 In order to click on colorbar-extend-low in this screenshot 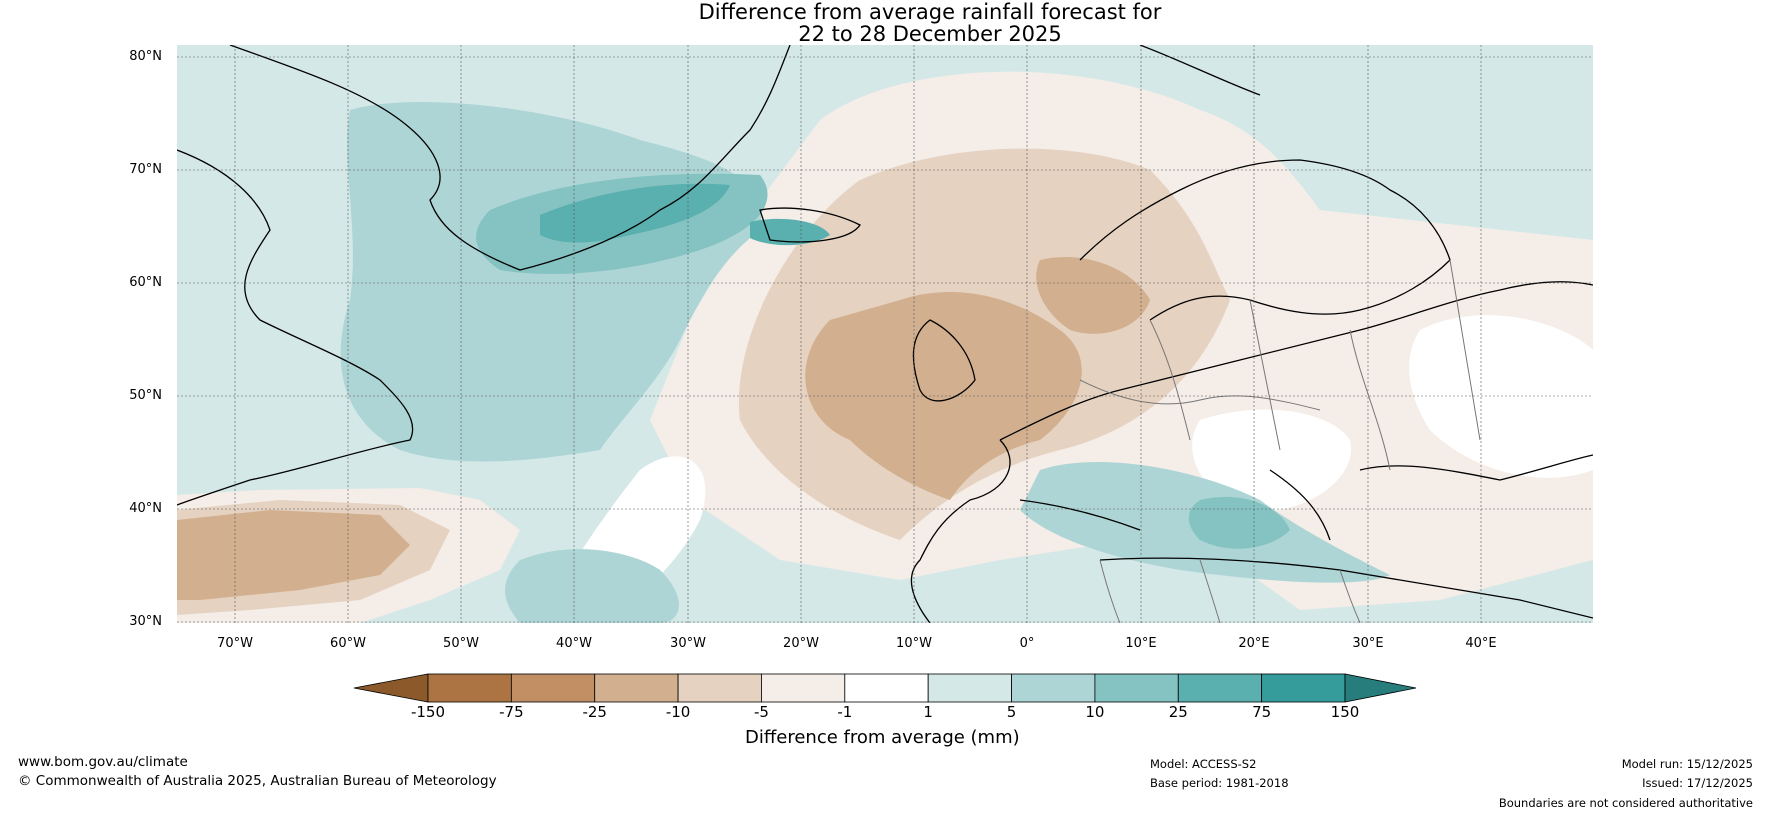, I will do `click(391, 688)`.